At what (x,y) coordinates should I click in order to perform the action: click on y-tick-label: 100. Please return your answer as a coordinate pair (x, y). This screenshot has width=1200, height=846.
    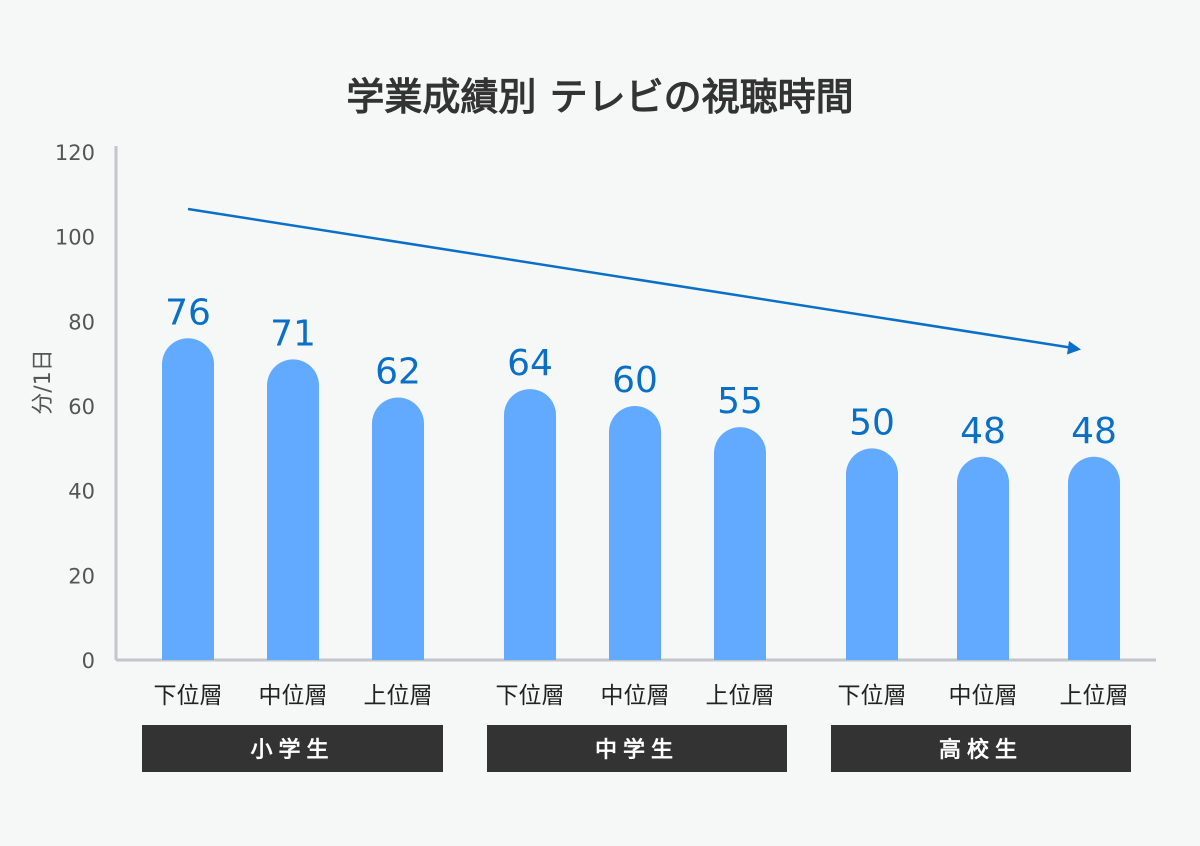
    Looking at the image, I should click on (75, 238).